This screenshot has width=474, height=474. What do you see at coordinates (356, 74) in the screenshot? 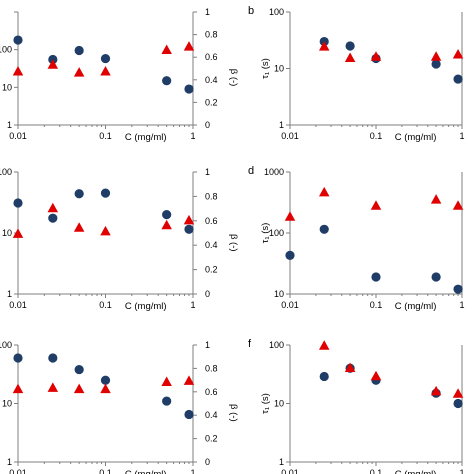
I see `panel-2: 0.01 0.1 1 C (mg/ml) 1 10 100 τ₁ (s) b` at bounding box center [356, 74].